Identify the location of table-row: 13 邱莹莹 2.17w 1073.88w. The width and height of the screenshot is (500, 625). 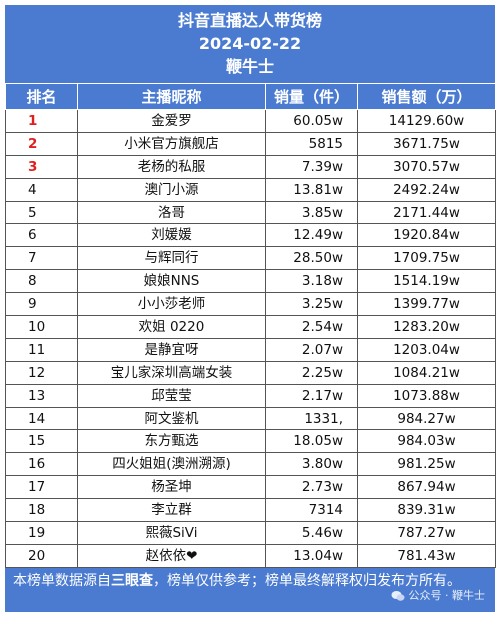
(250, 395).